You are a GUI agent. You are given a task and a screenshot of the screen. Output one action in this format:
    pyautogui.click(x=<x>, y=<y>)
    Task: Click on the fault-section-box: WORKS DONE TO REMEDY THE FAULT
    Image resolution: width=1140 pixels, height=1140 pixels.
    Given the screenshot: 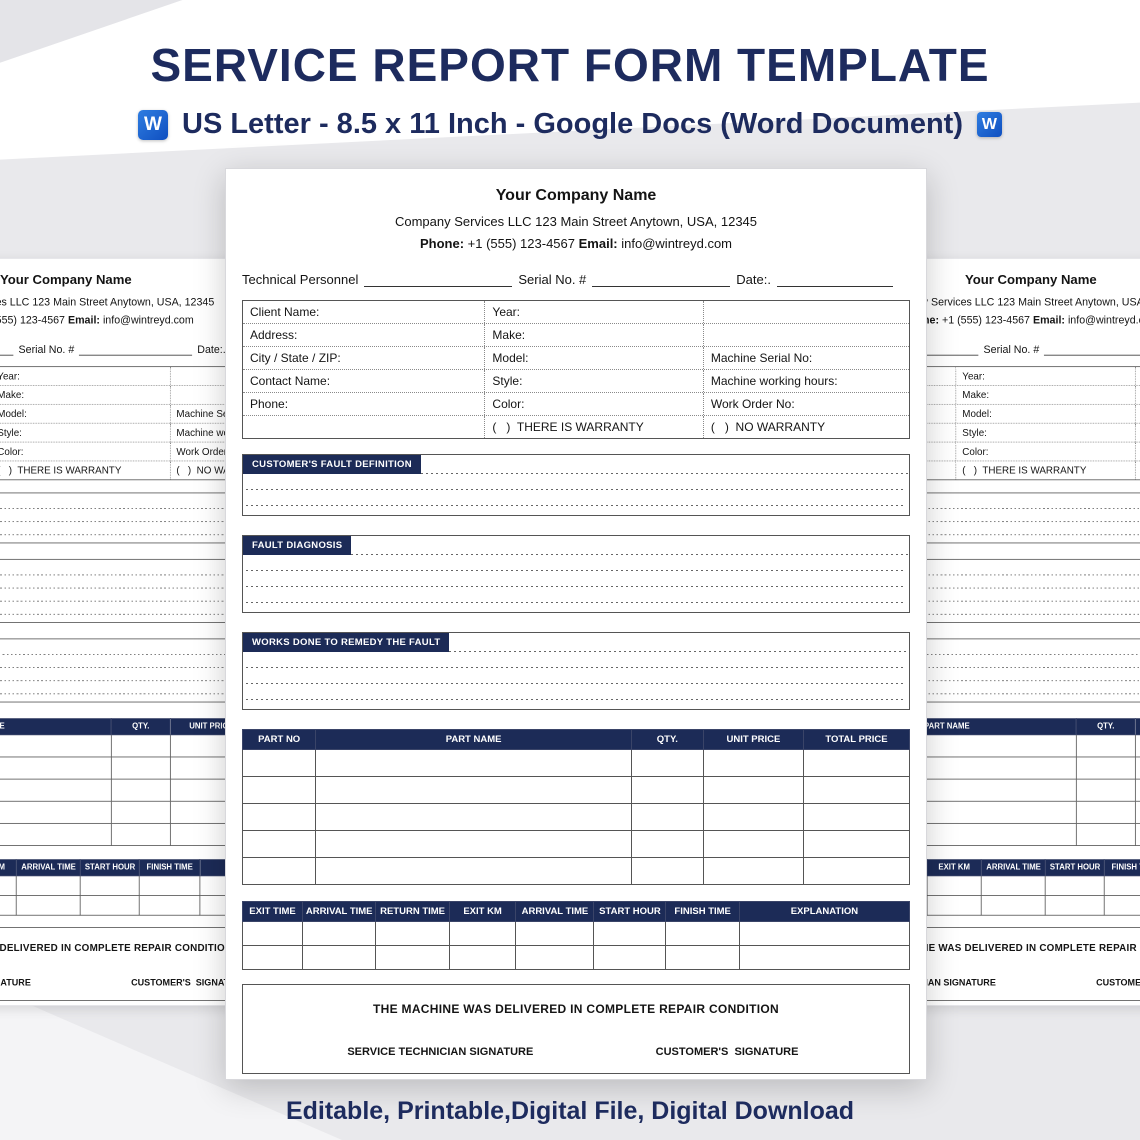 What is the action you would take?
    pyautogui.click(x=576, y=671)
    